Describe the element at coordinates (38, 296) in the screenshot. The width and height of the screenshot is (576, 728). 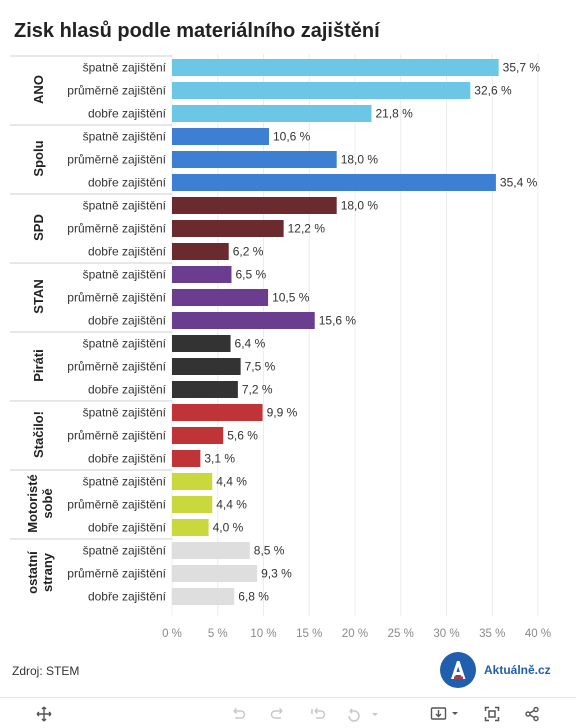
I see `group-label-line: STAN` at that location.